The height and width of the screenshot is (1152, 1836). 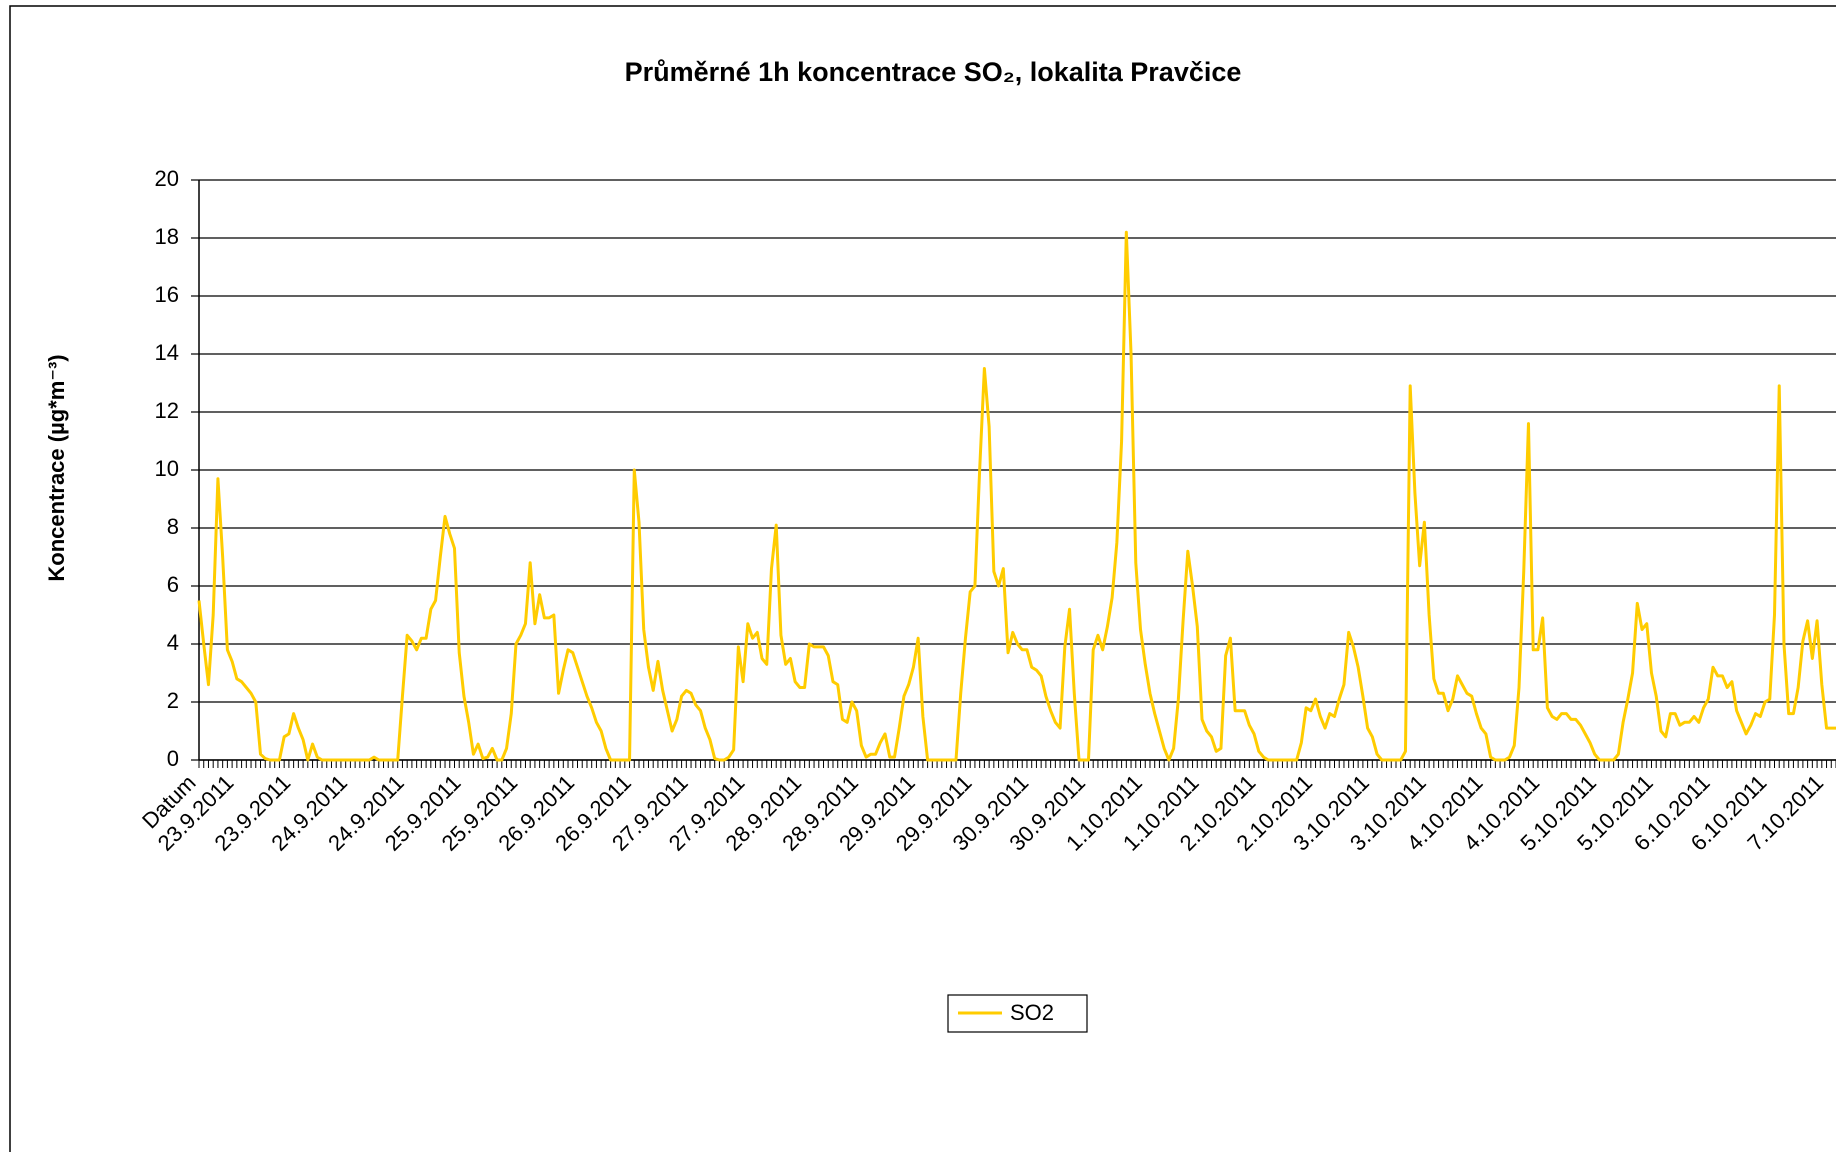 What do you see at coordinates (173, 700) in the screenshot?
I see `y-tick-label: 2` at bounding box center [173, 700].